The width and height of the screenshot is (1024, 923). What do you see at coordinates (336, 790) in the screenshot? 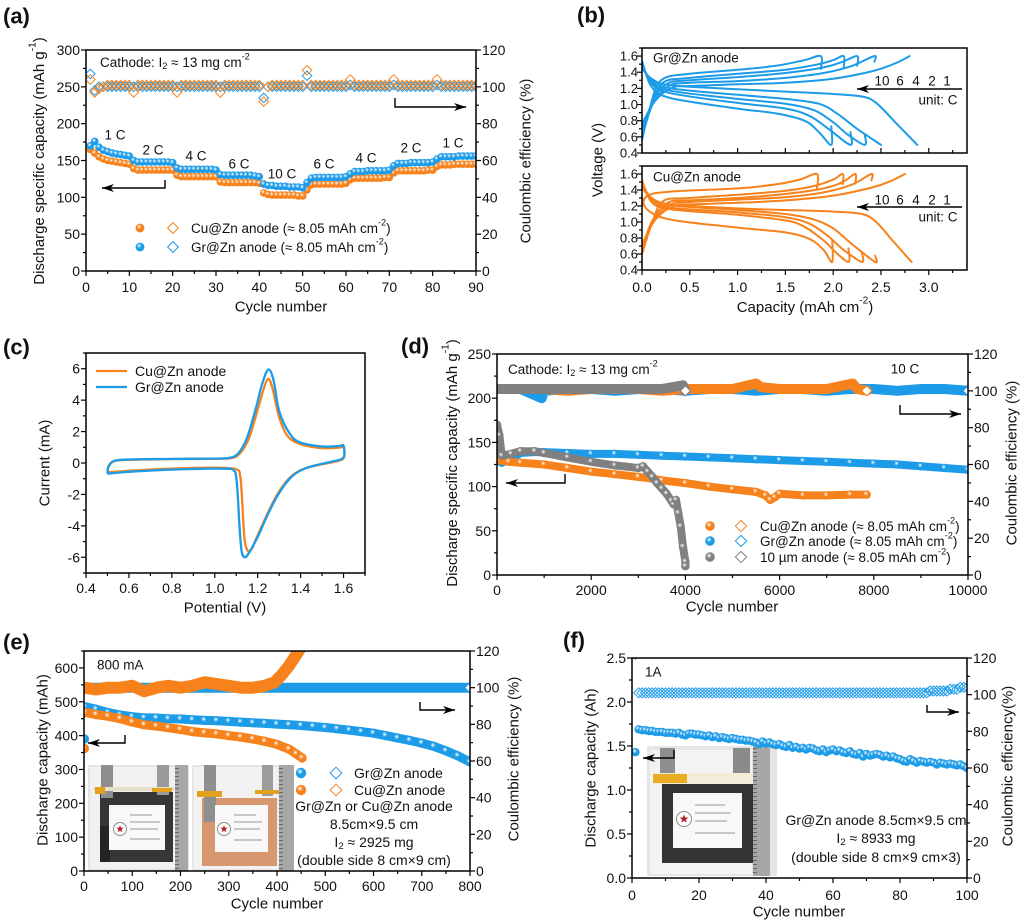
I see `legend-diamond-marker` at bounding box center [336, 790].